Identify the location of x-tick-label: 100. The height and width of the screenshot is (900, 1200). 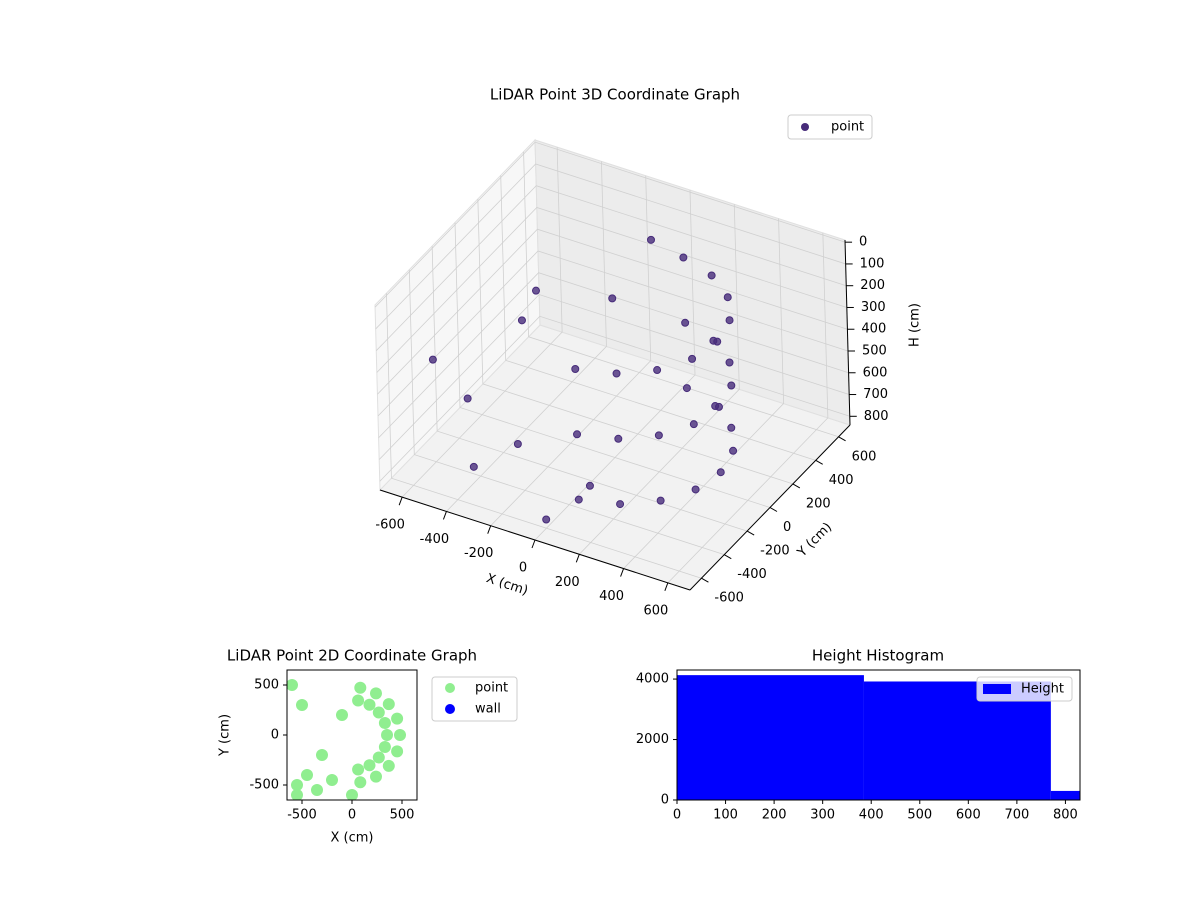
(725, 815).